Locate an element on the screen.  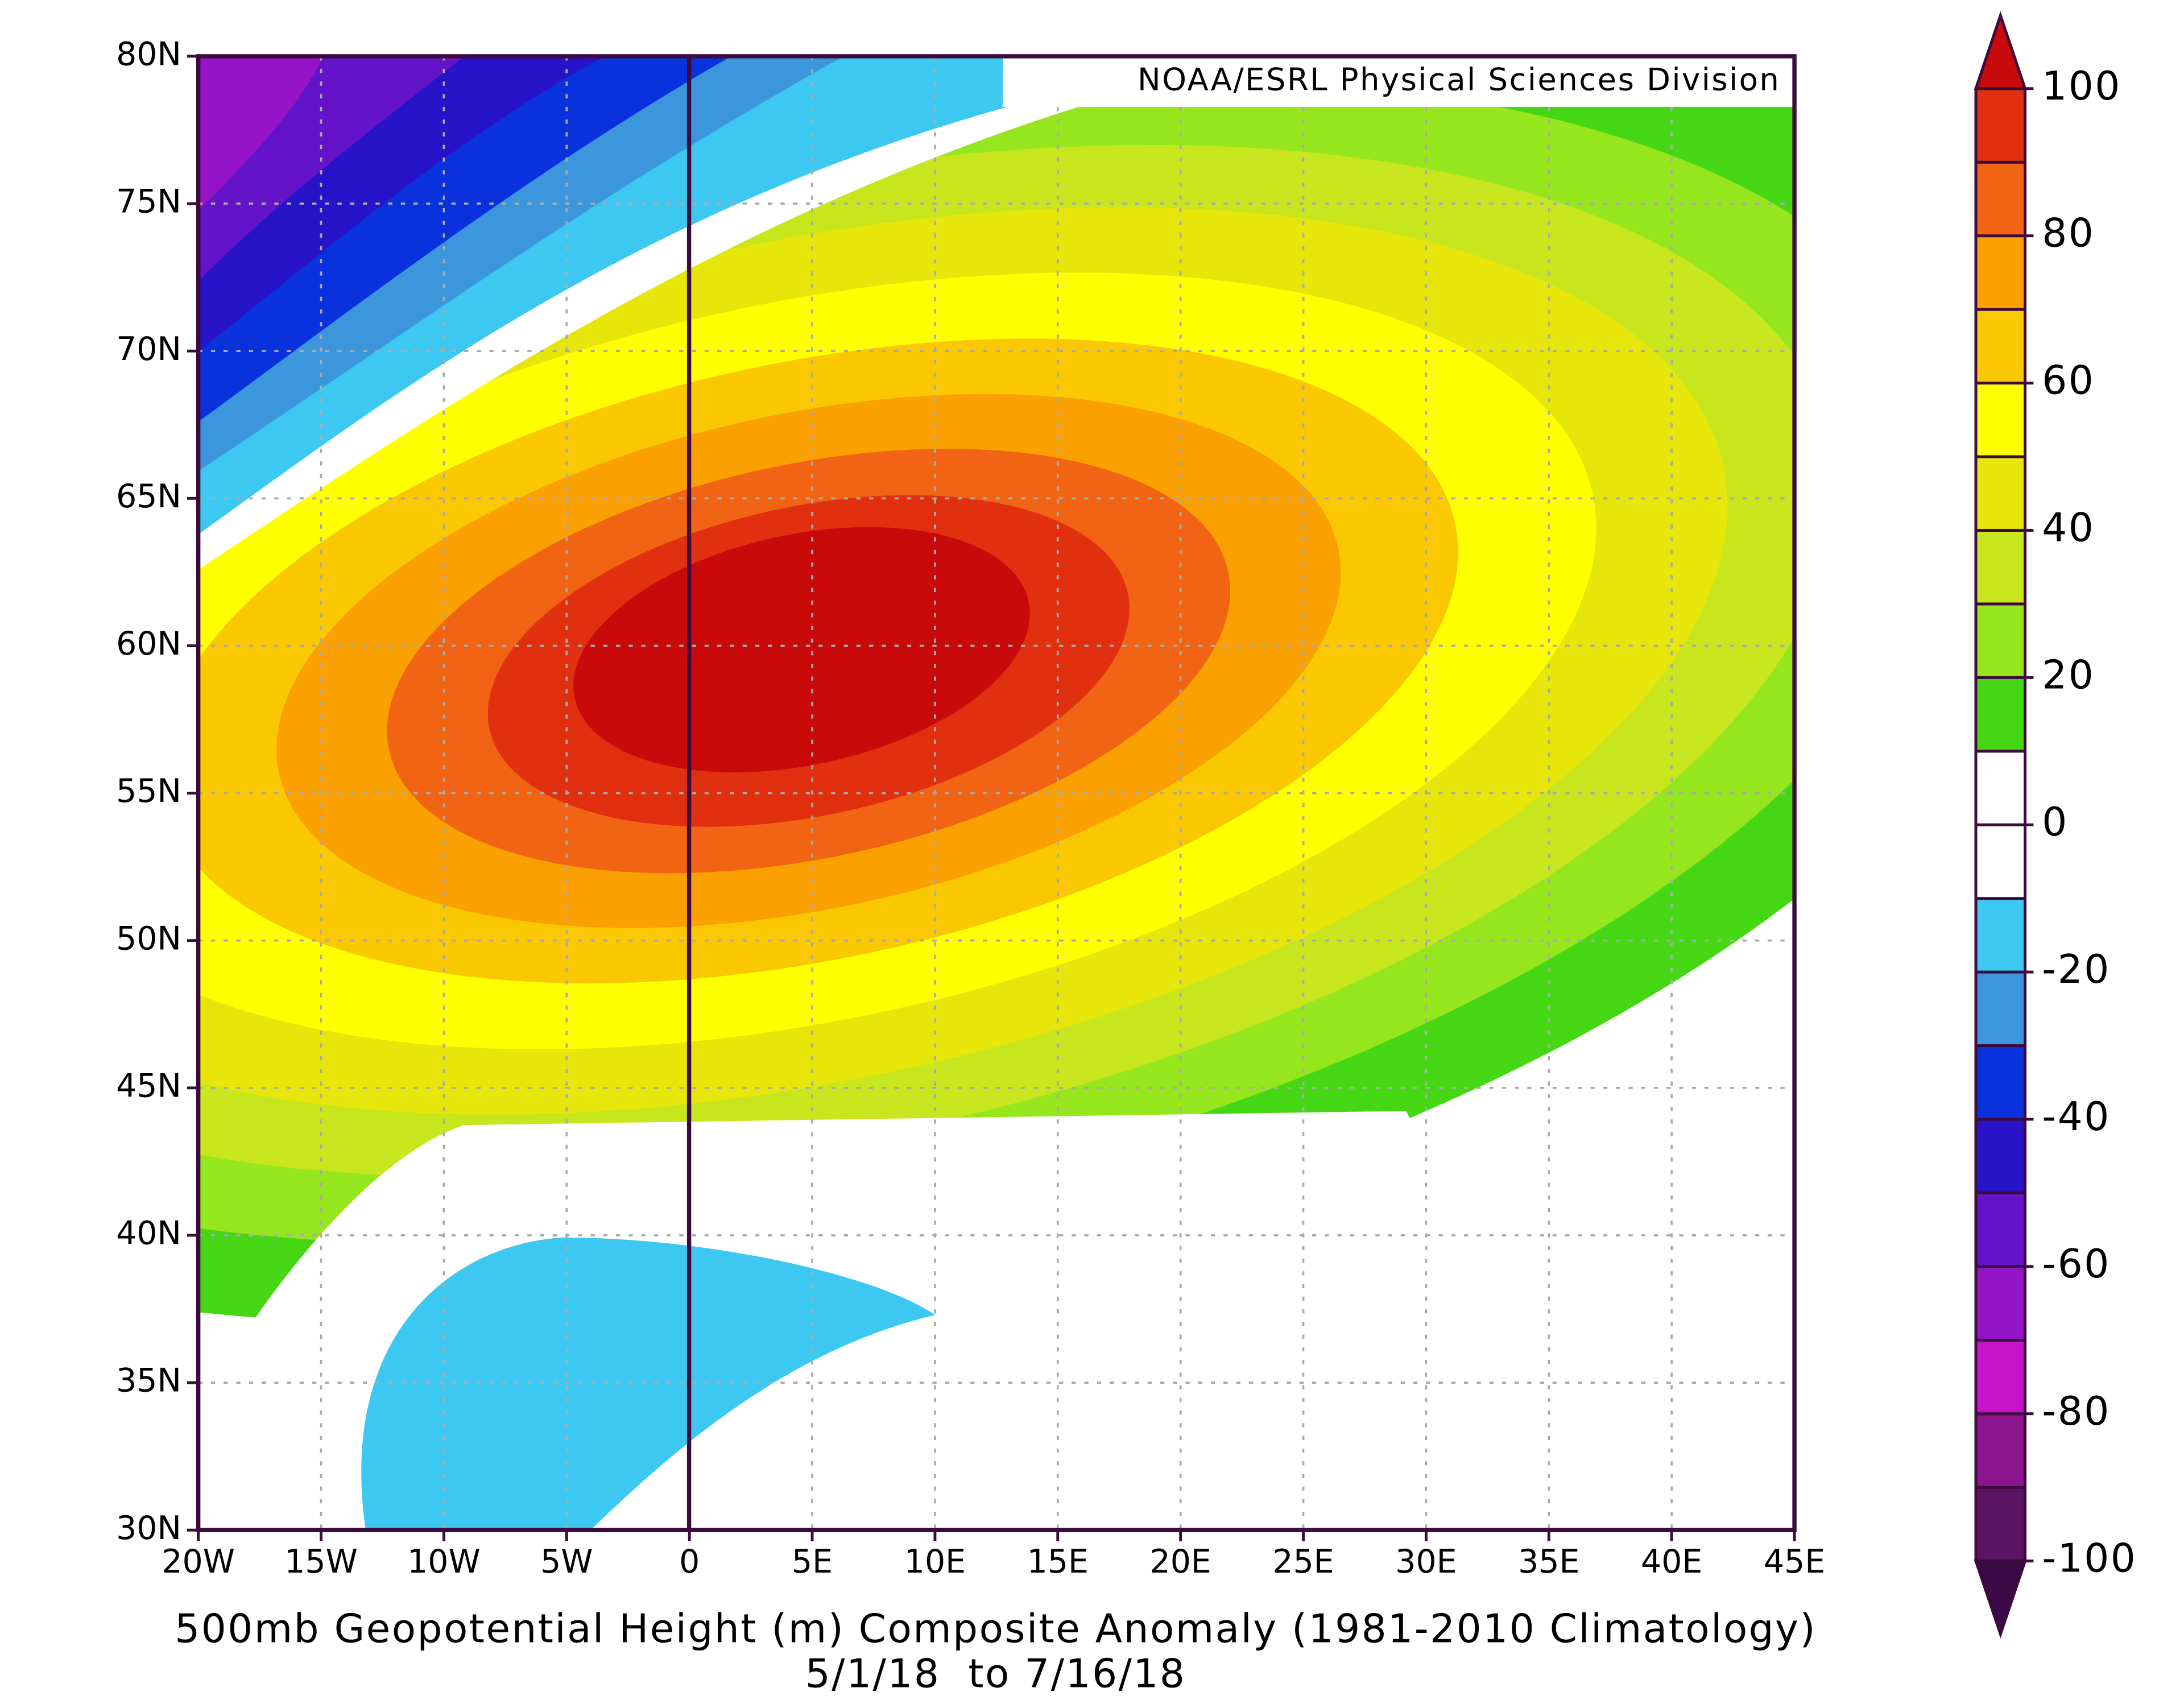
colorbar-label: -100 is located at coordinates (2089, 1559).